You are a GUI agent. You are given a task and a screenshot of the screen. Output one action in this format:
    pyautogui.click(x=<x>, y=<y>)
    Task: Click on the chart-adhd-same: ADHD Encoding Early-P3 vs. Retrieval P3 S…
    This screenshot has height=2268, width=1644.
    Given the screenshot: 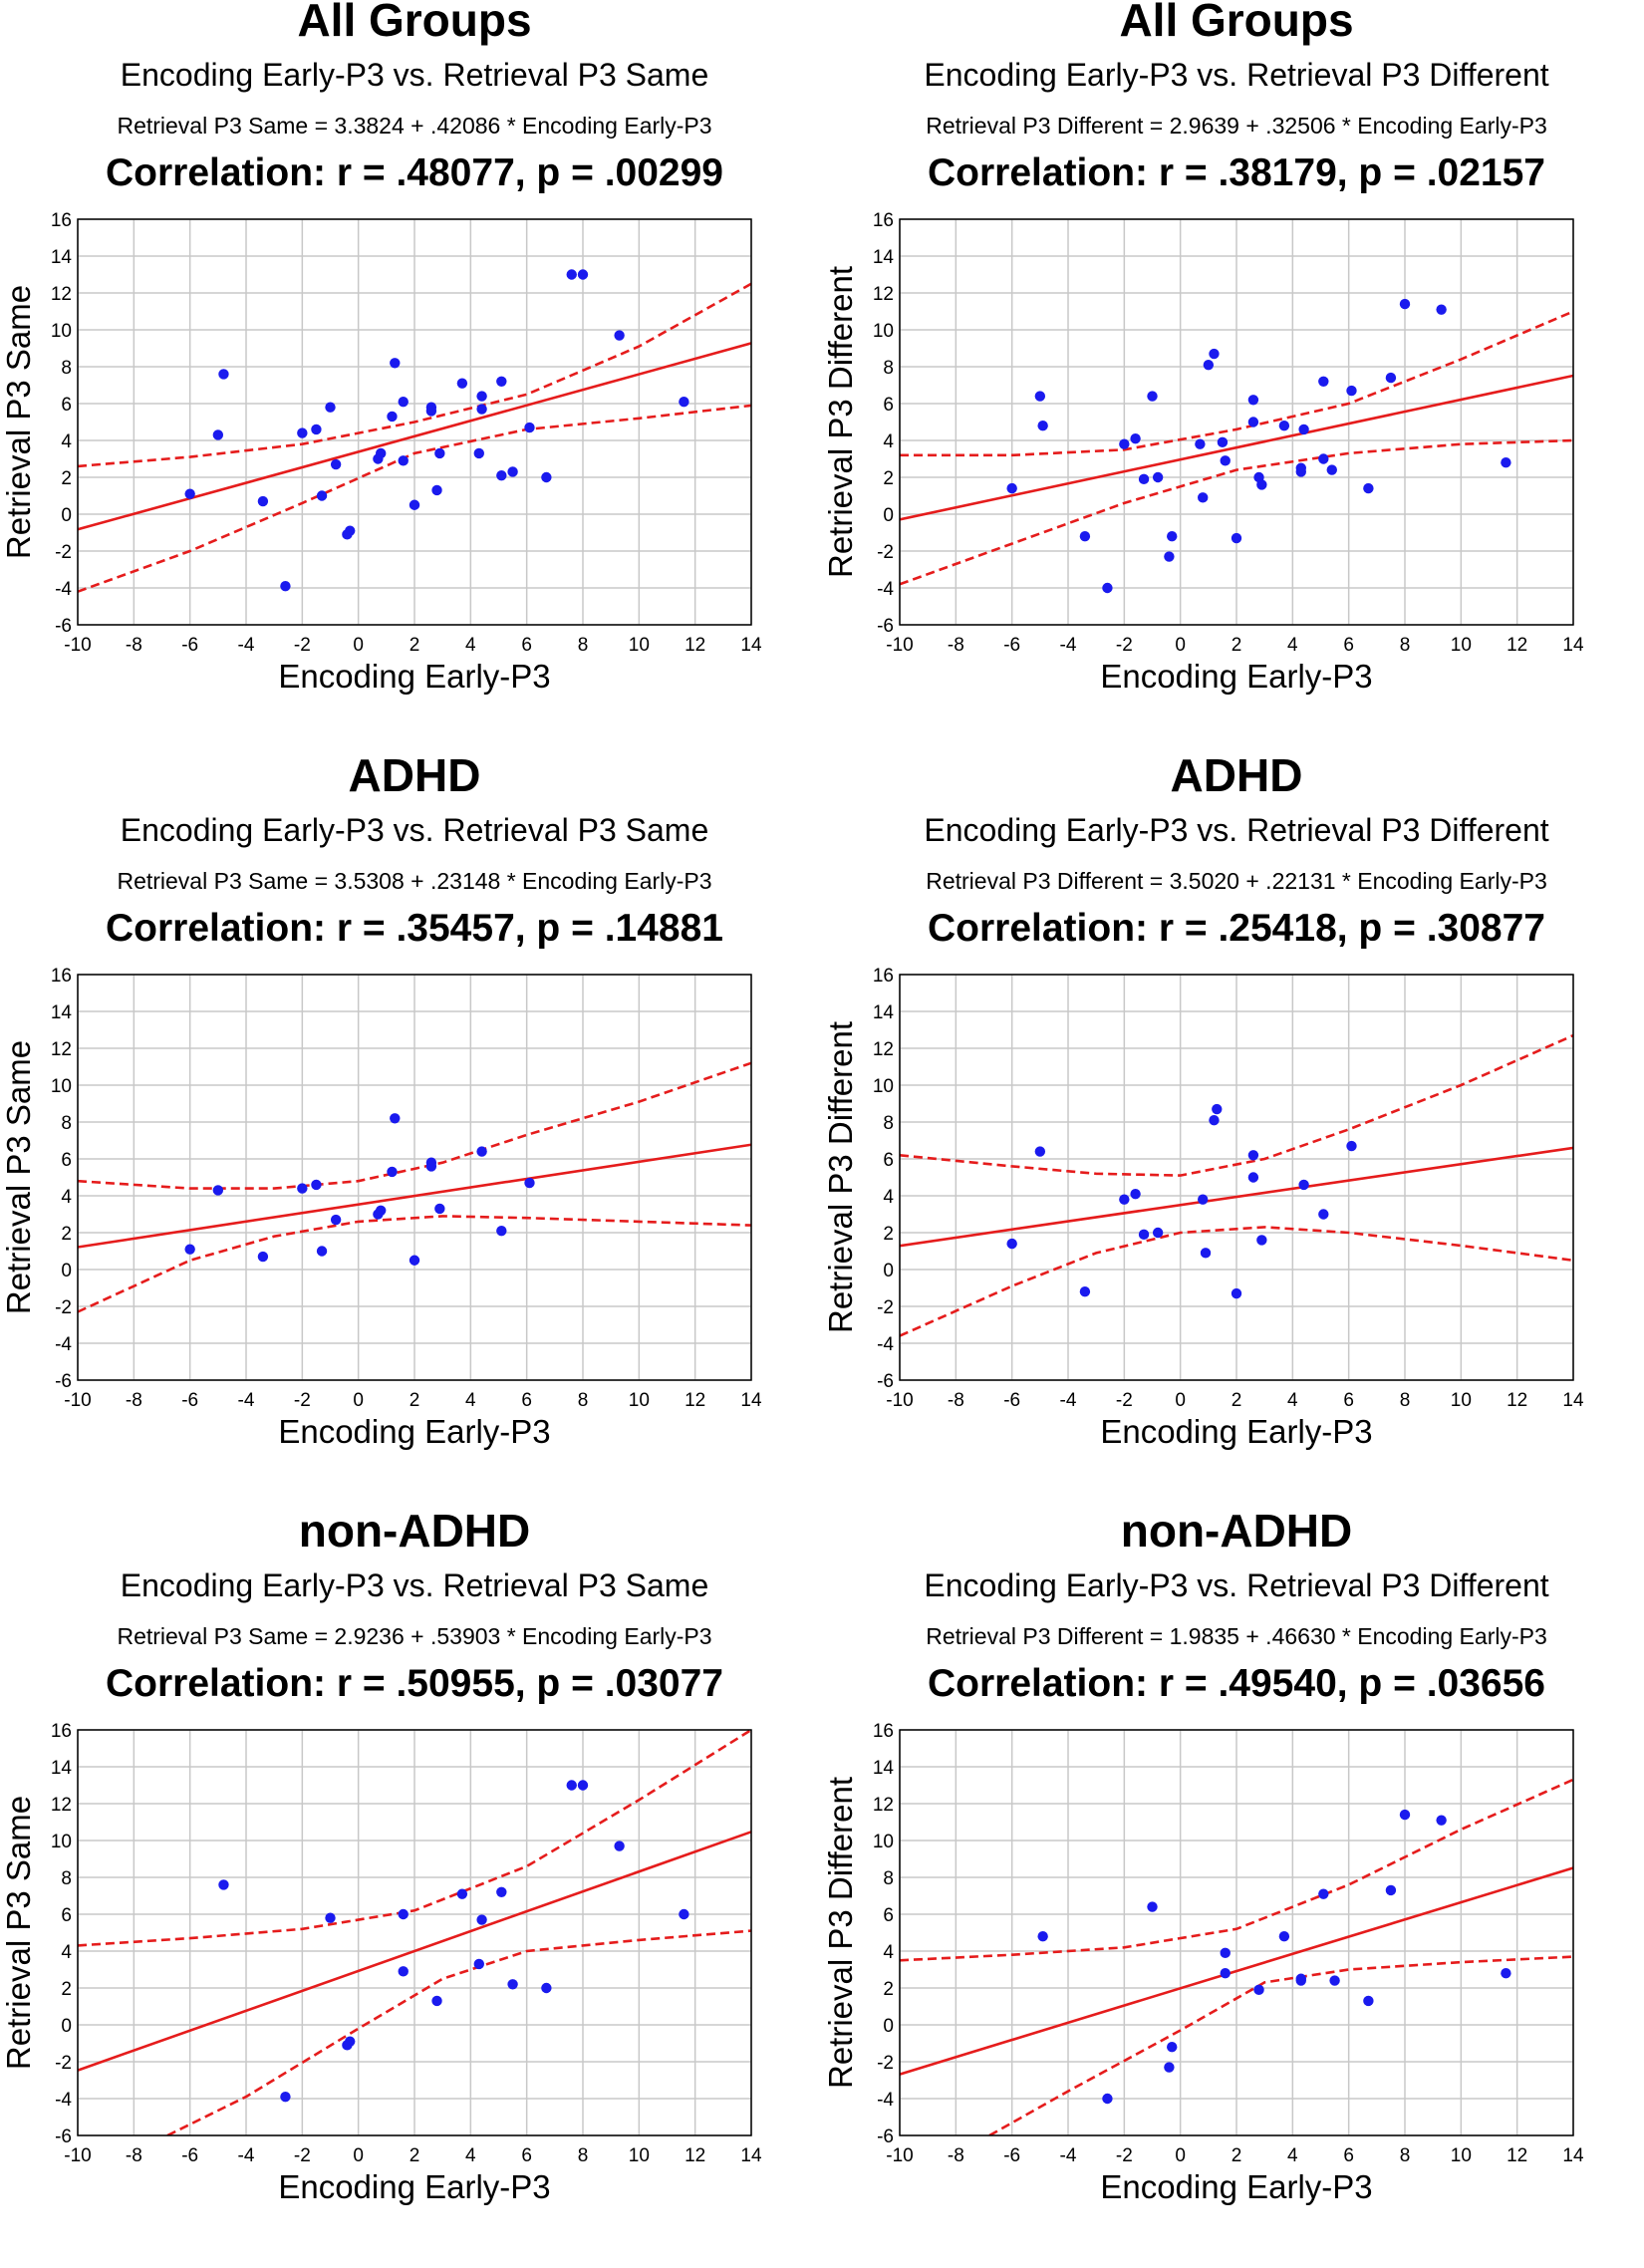 What is the action you would take?
    pyautogui.click(x=381, y=1100)
    